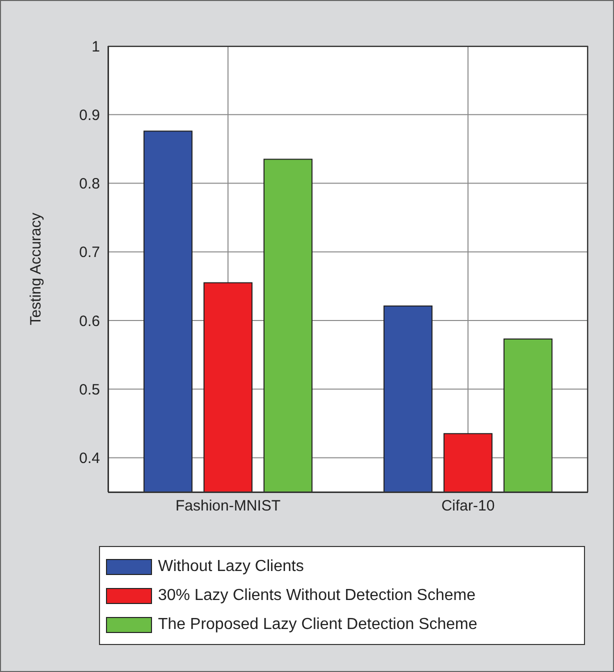 The image size is (614, 672). What do you see at coordinates (35, 269) in the screenshot?
I see `y-axis-title: Testing Accuracy` at bounding box center [35, 269].